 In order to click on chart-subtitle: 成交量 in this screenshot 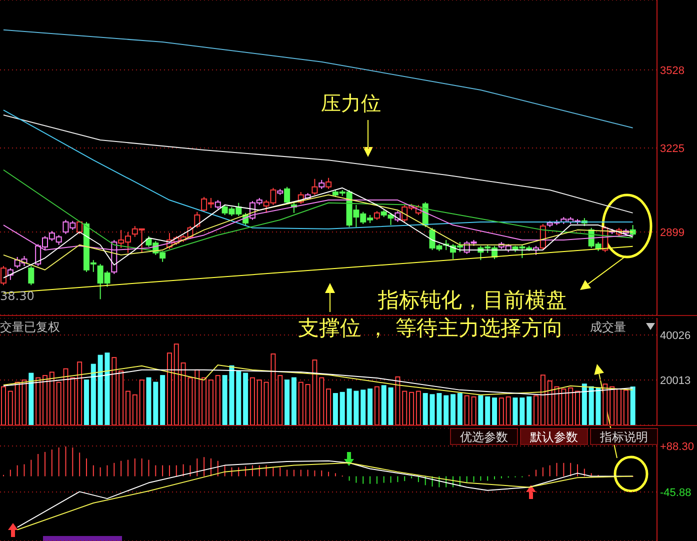, I will do `click(608, 327)`.